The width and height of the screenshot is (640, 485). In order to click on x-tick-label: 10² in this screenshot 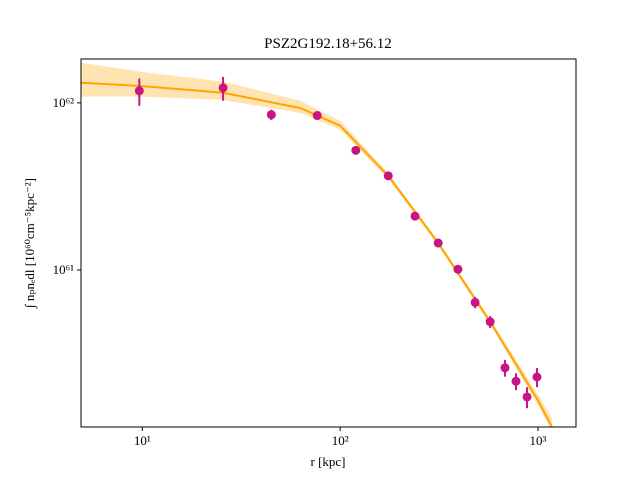, I will do `click(340, 440)`.